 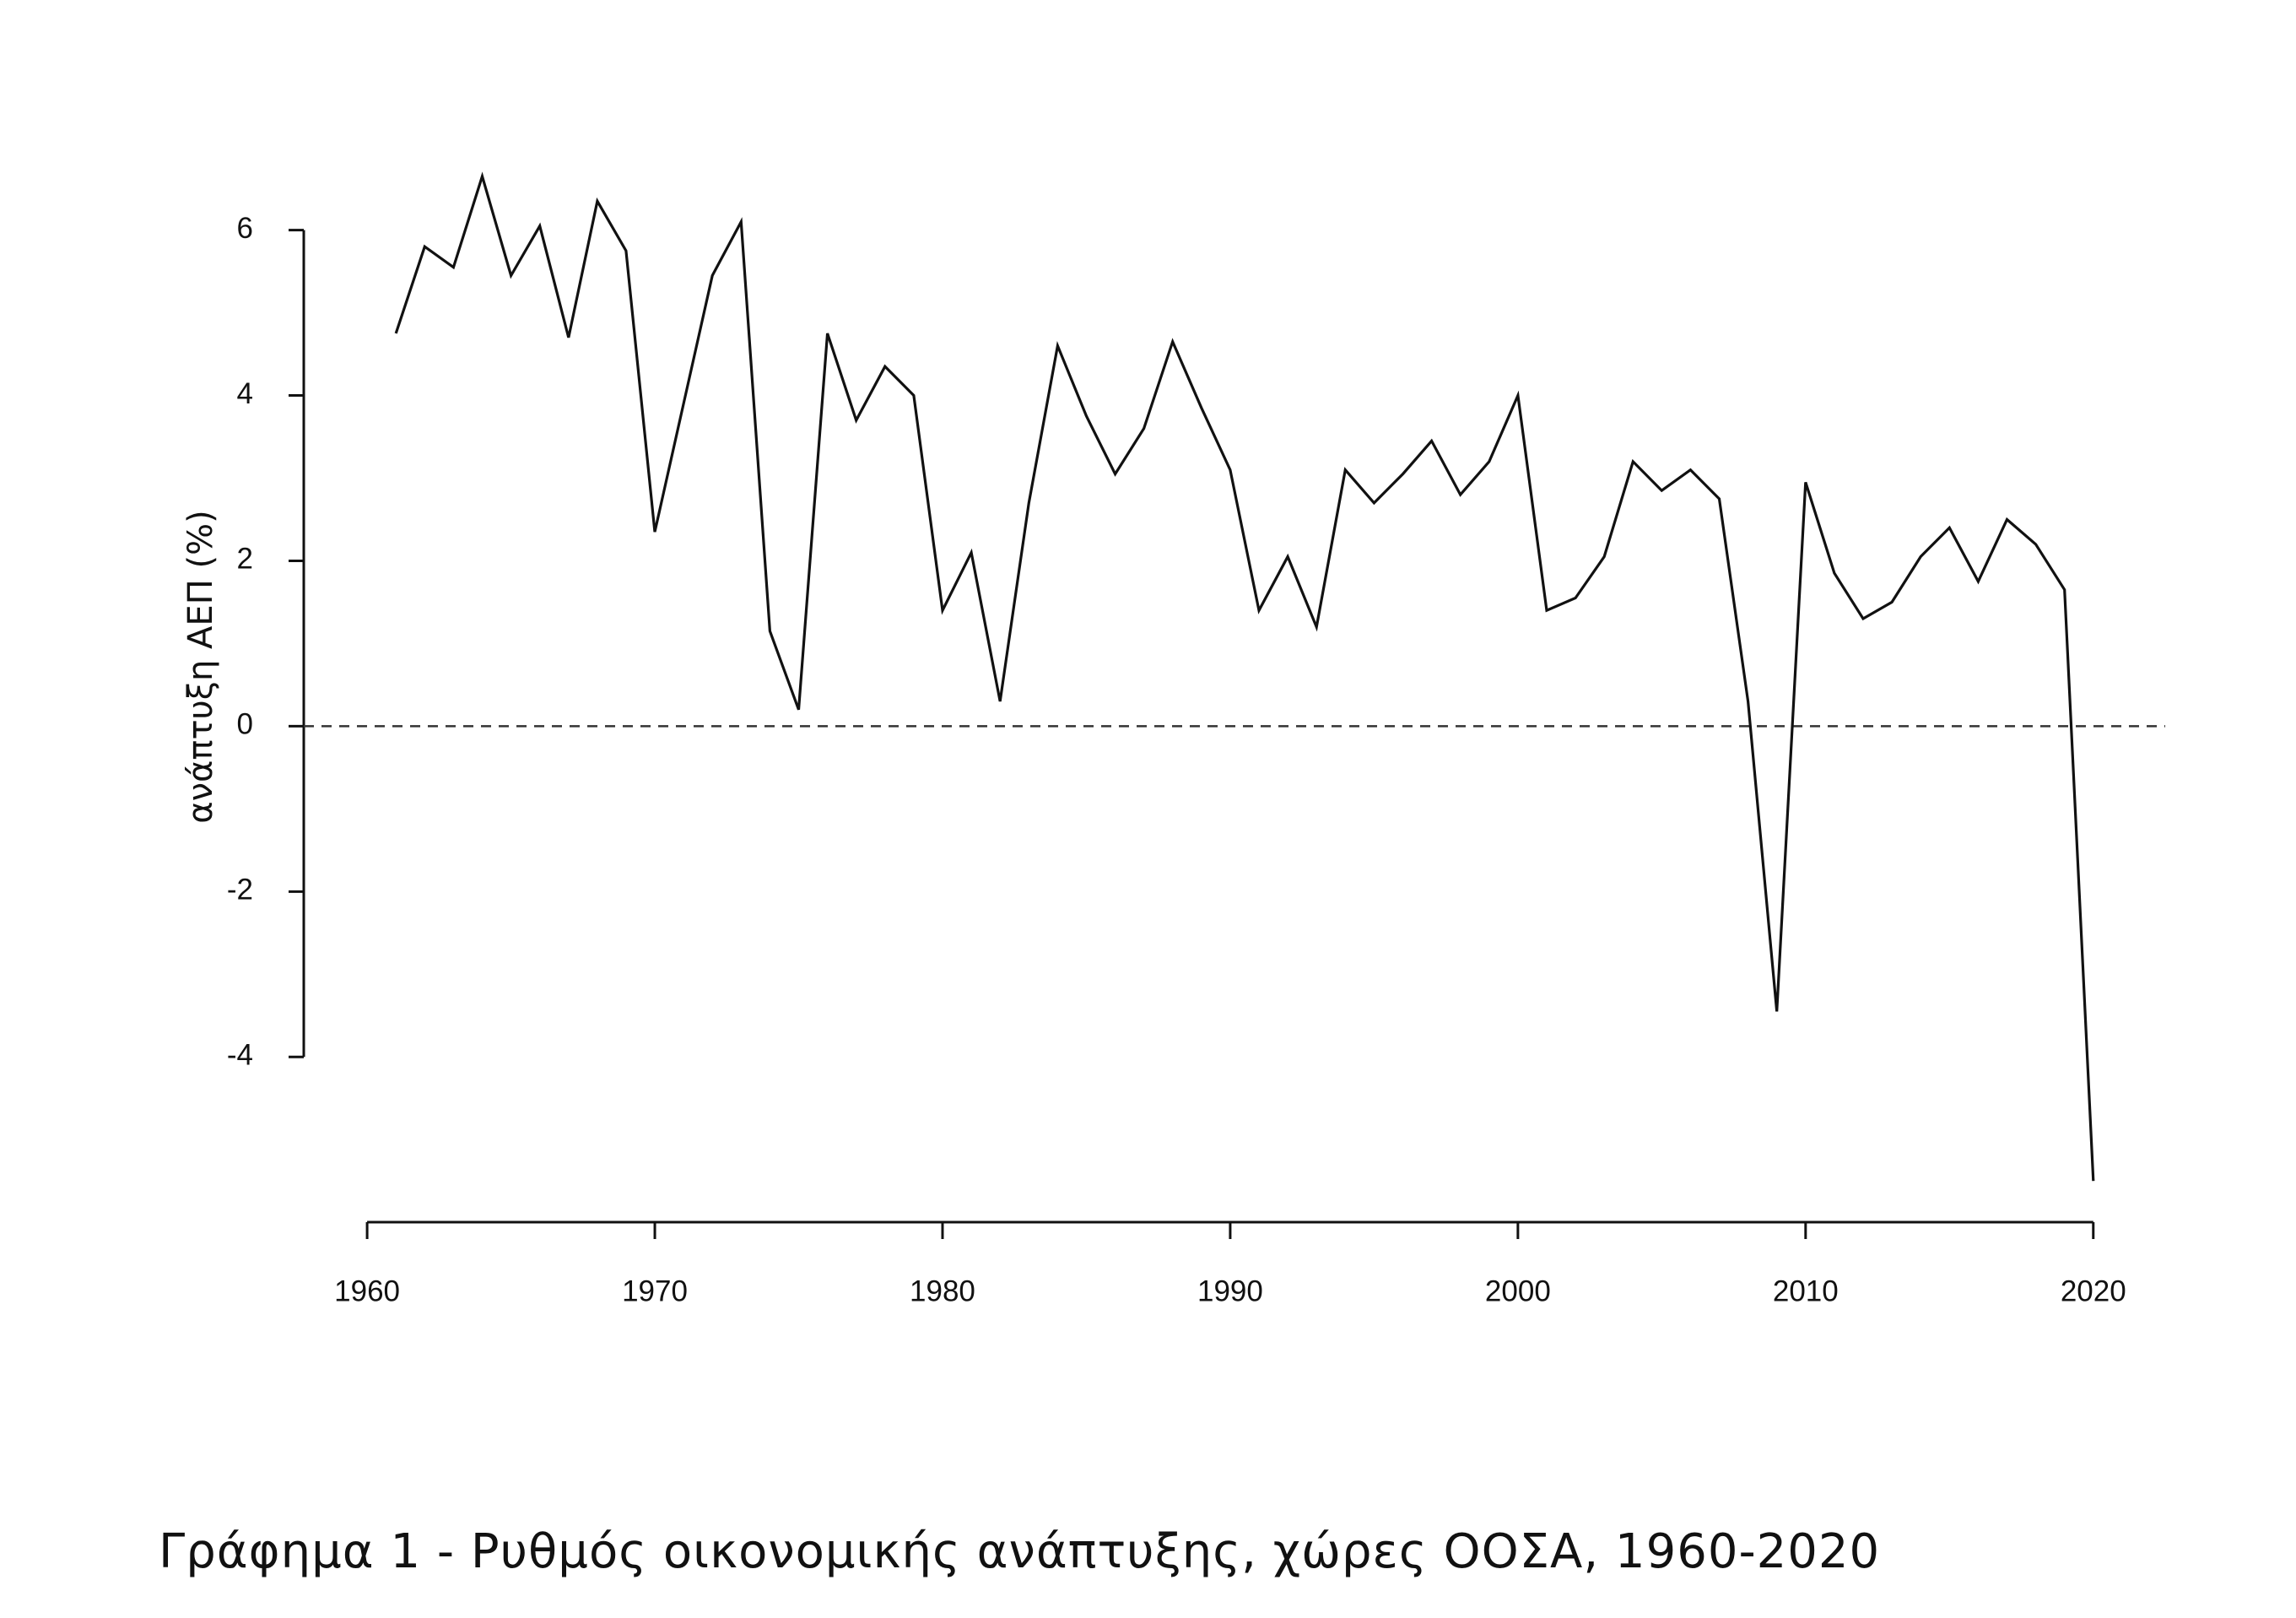 What do you see at coordinates (2093, 1290) in the screenshot?
I see `x-tick-label: 2020` at bounding box center [2093, 1290].